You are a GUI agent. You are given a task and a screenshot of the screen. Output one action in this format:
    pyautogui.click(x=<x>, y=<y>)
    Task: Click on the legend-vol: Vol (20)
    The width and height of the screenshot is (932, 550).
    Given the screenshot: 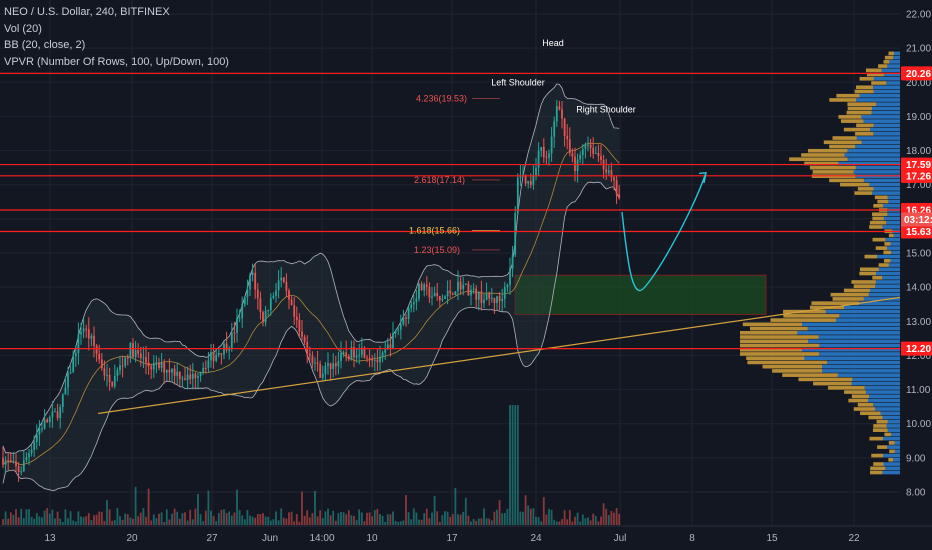 What is the action you would take?
    pyautogui.click(x=23, y=28)
    